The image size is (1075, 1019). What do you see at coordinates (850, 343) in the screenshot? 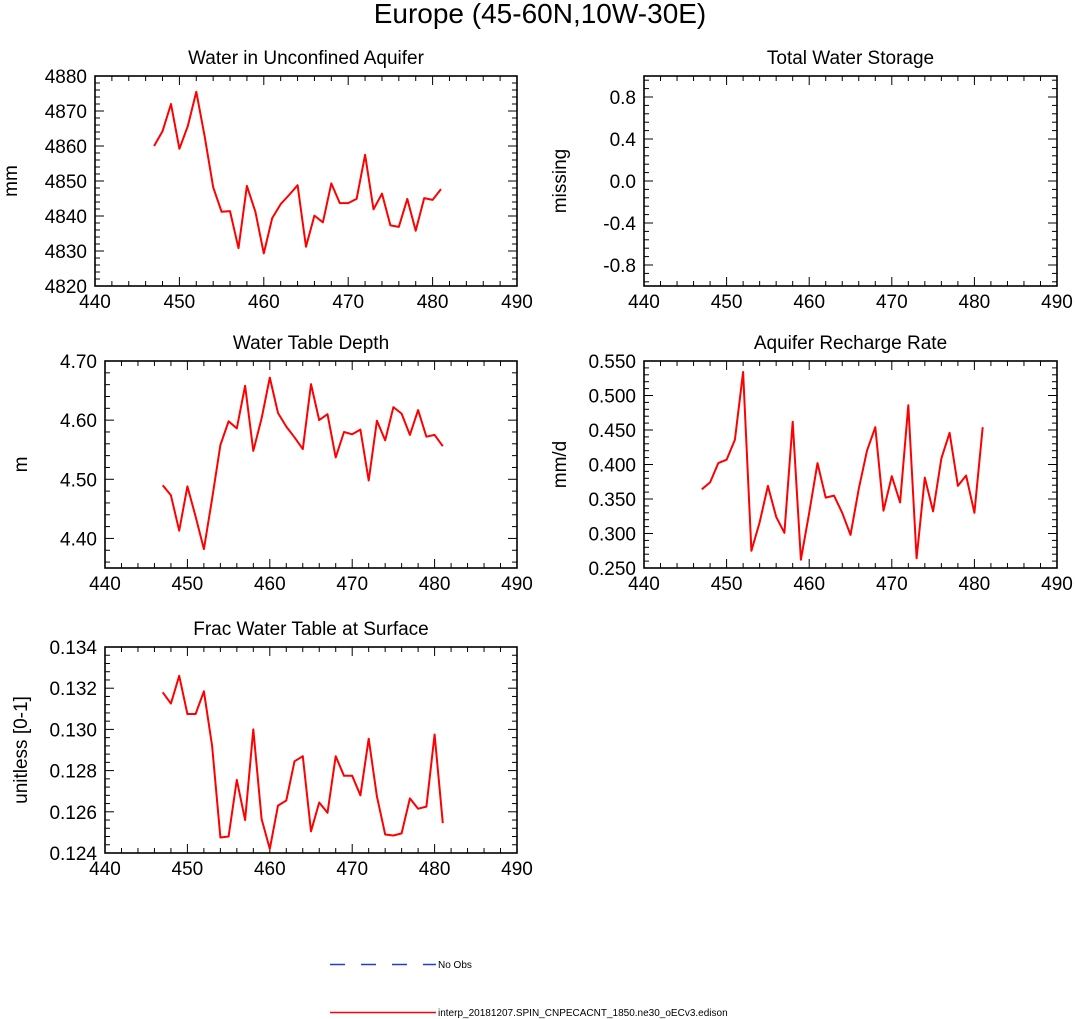
I see `panel-title: Aquifer Recharge Rate` at bounding box center [850, 343].